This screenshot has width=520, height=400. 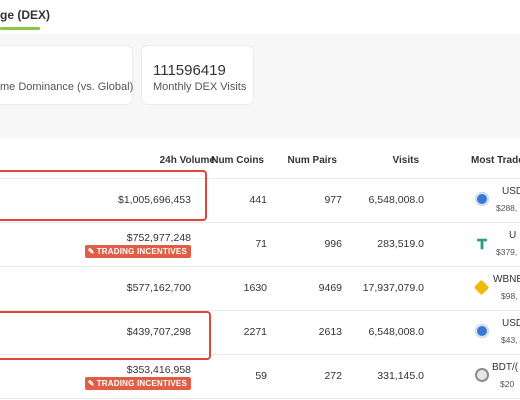 What do you see at coordinates (67, 75) in the screenshot?
I see `volume-dominance-card: me Dominance (vs. Global)` at bounding box center [67, 75].